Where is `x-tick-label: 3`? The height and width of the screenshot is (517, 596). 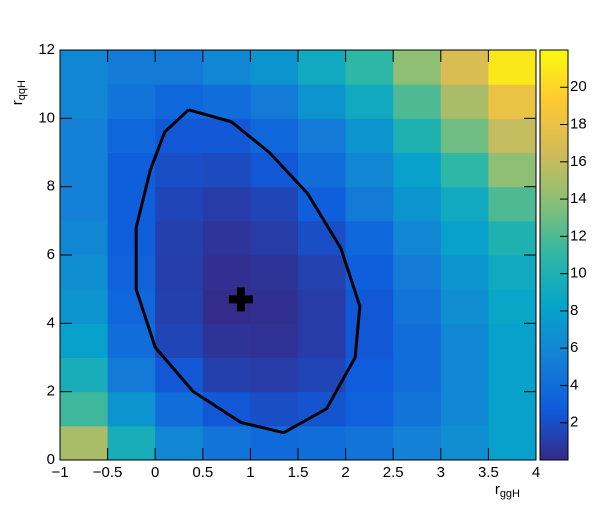
x-tick-label: 3 is located at coordinates (441, 472).